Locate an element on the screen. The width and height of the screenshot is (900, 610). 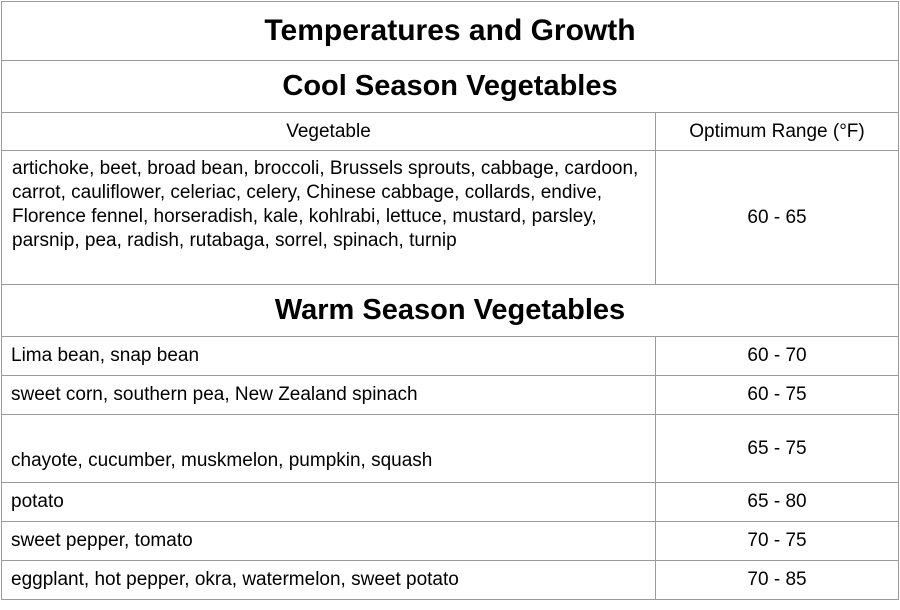
range-value-cell: 65 - 80 is located at coordinates (776, 502).